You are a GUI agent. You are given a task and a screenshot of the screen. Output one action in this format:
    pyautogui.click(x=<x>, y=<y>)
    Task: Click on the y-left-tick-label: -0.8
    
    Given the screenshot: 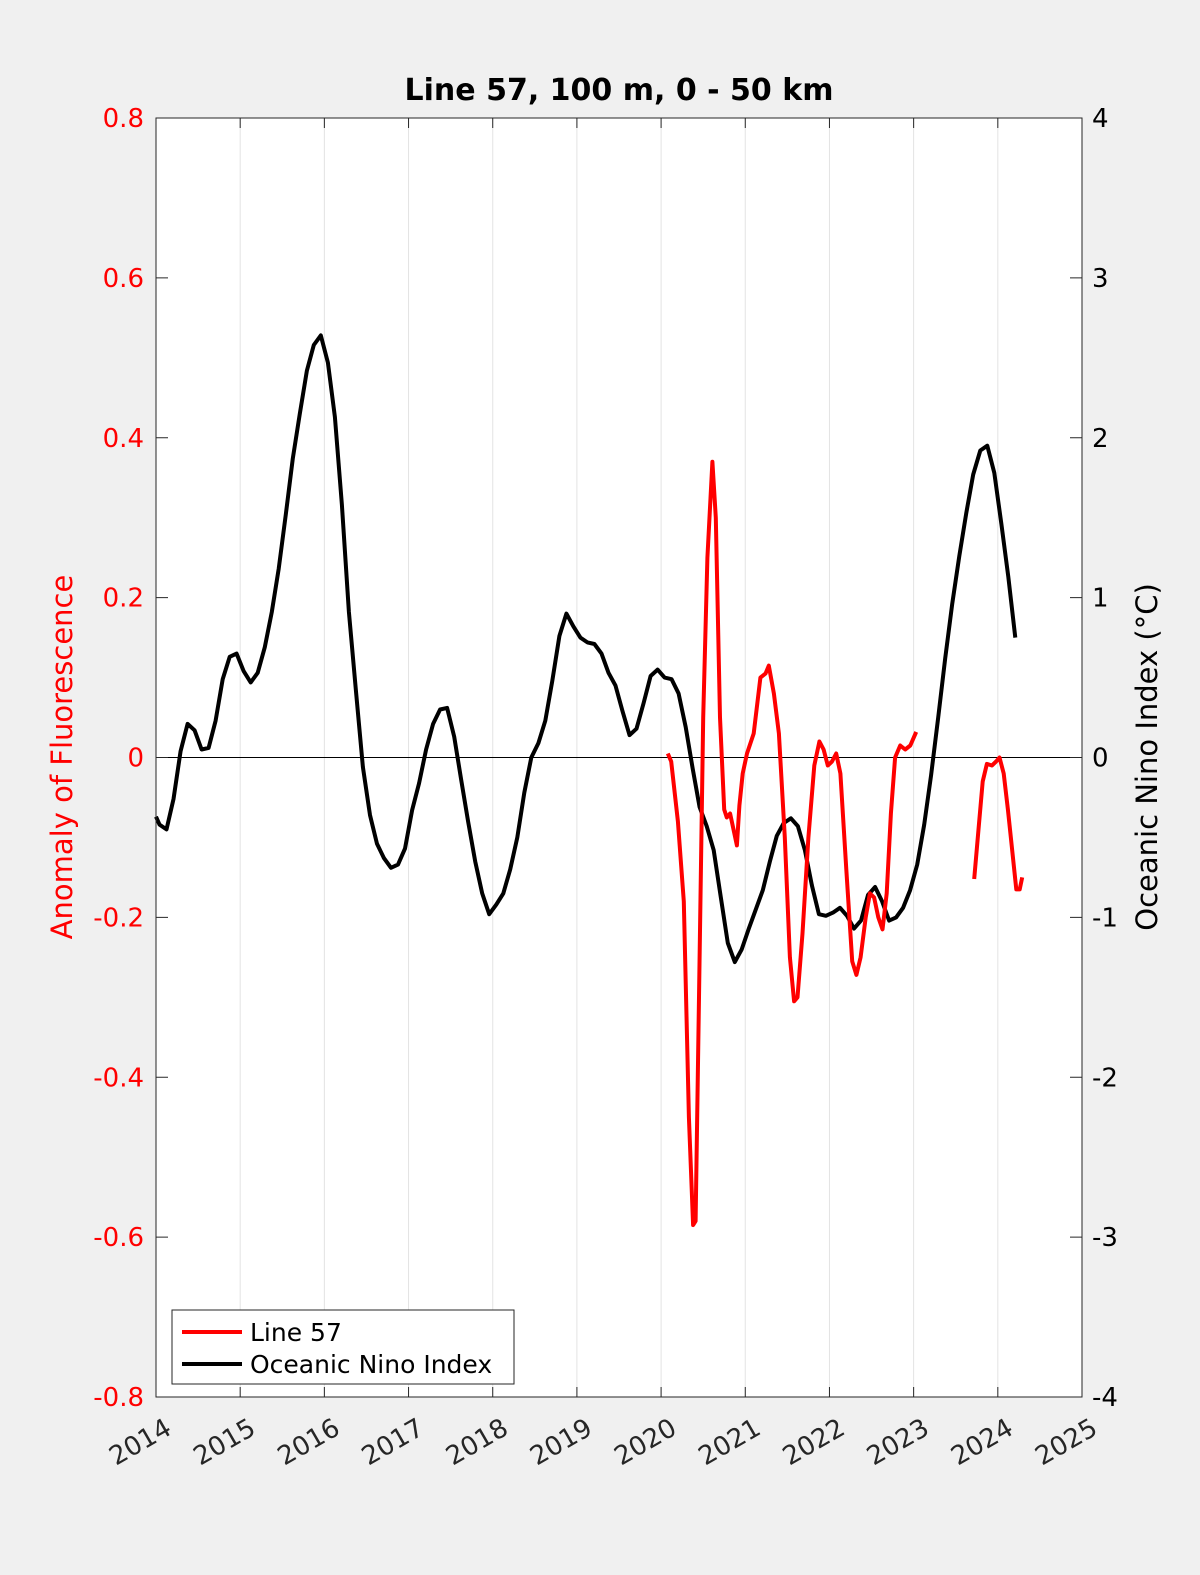 What is the action you would take?
    pyautogui.click(x=118, y=1398)
    